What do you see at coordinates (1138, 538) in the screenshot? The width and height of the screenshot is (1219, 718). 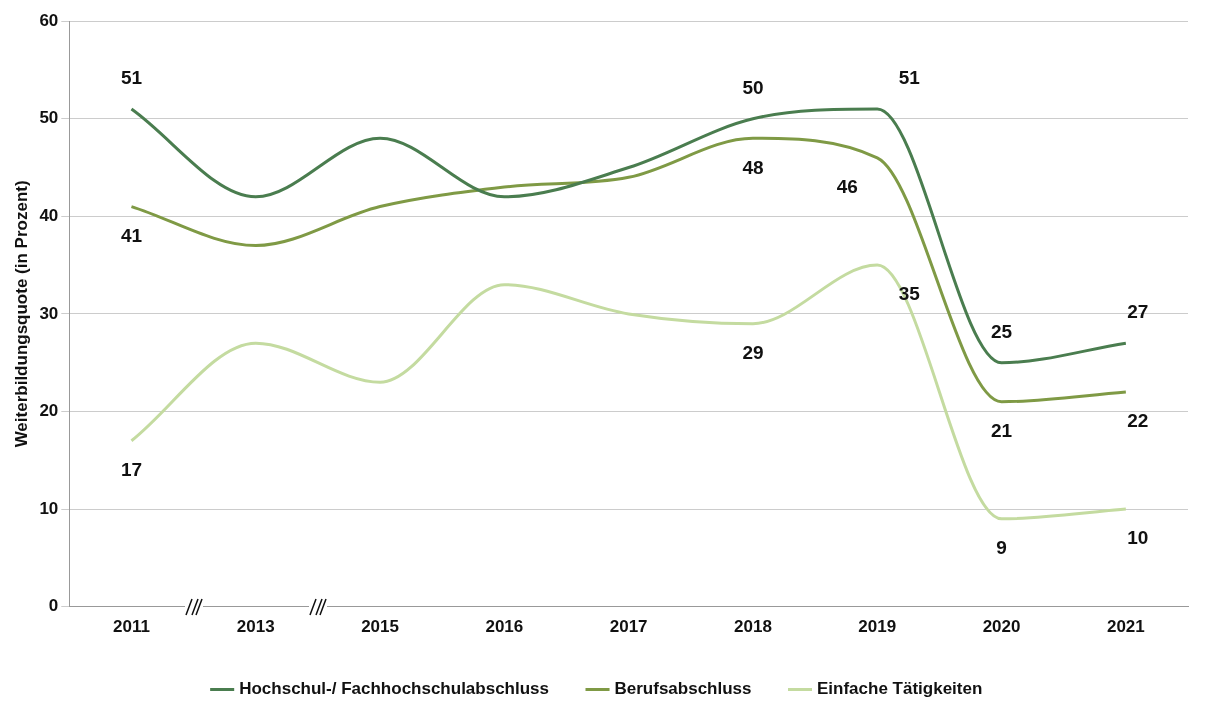 I see `data-label: 10` at bounding box center [1138, 538].